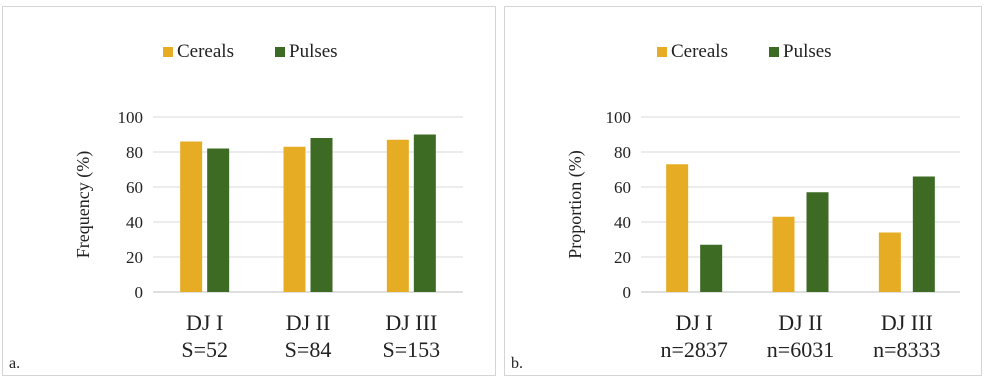 This screenshot has width=984, height=382. I want to click on x-category-sublabel: S=52, so click(204, 349).